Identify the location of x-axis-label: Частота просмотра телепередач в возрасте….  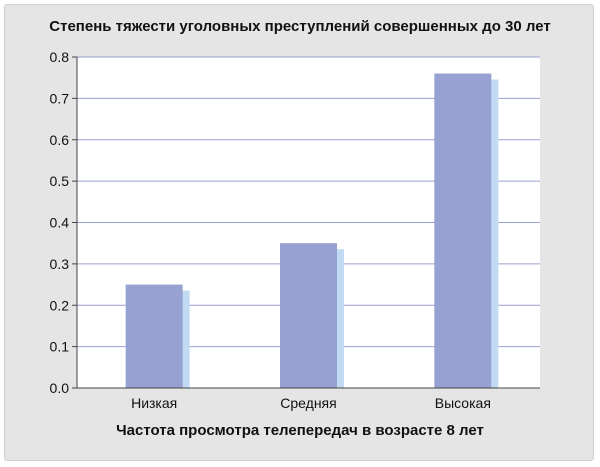
(300, 430).